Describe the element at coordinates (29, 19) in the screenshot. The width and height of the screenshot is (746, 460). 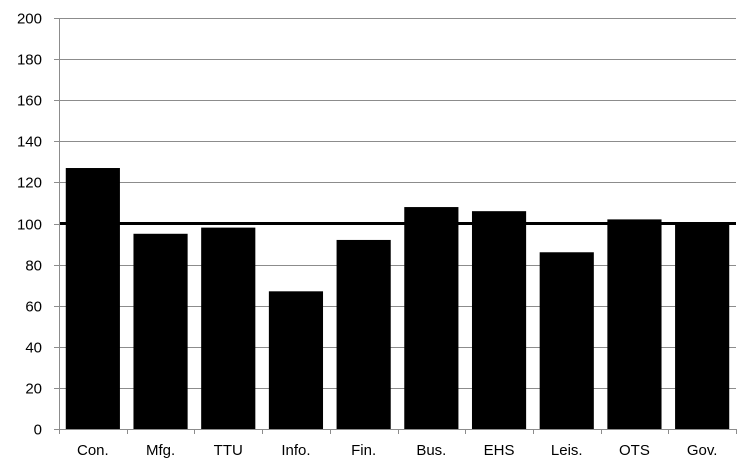
I see `y-tick-label: 200` at that location.